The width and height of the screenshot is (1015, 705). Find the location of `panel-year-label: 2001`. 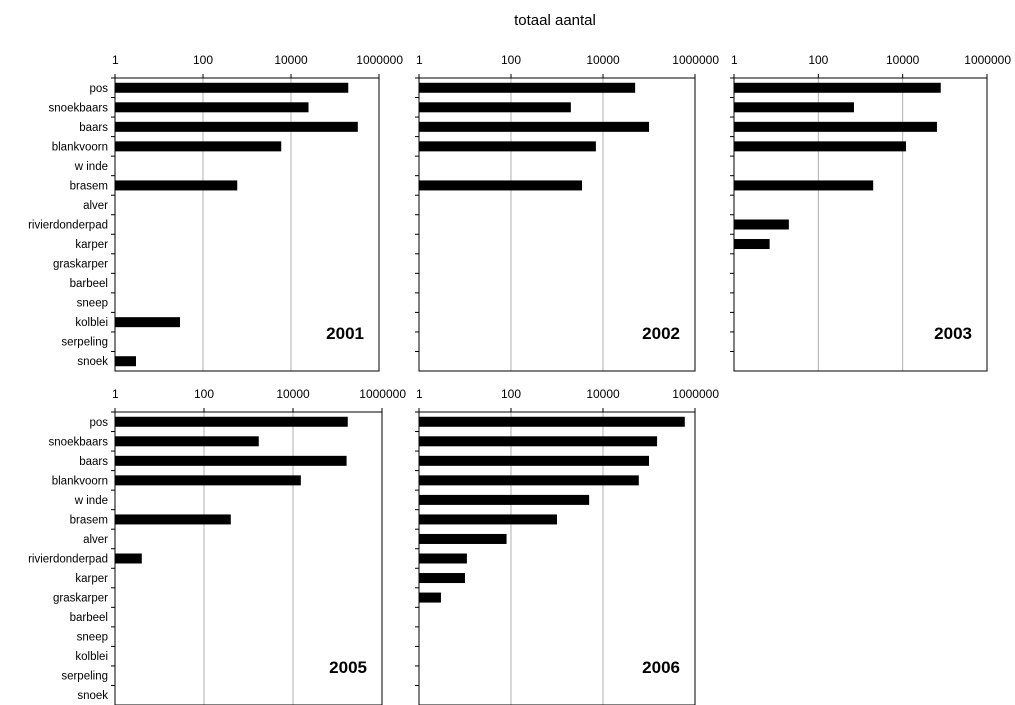

panel-year-label: 2001 is located at coordinates (345, 333).